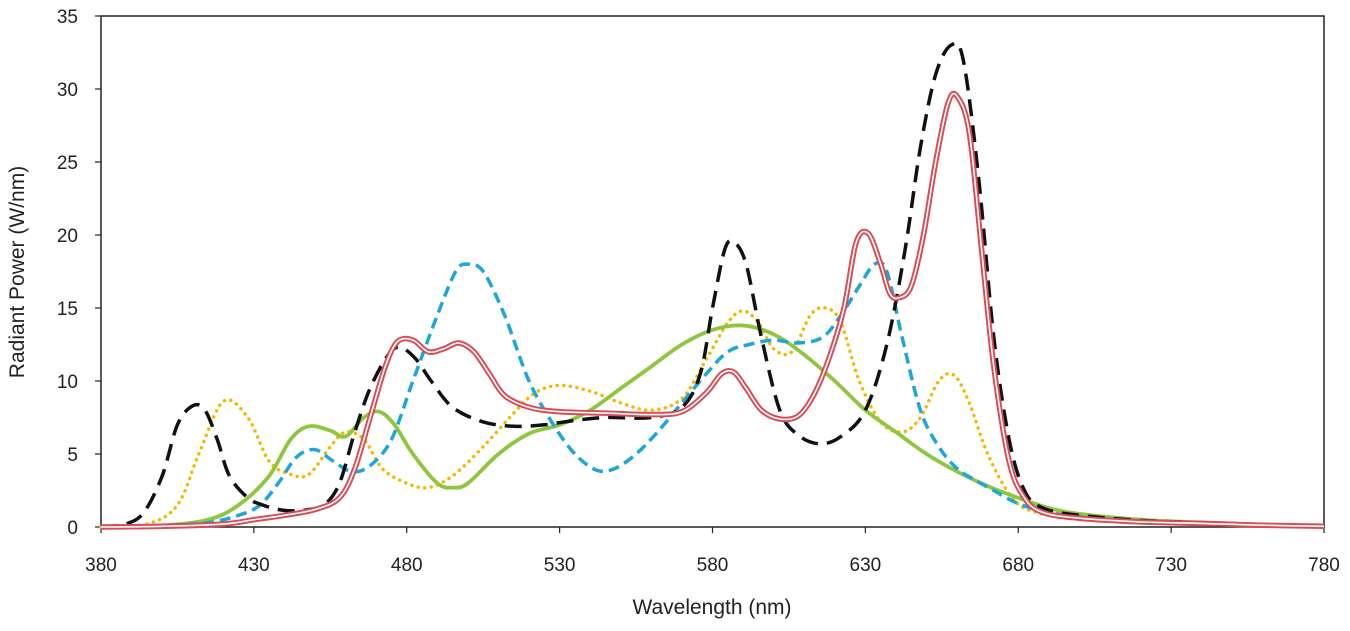 The height and width of the screenshot is (631, 1350). Describe the element at coordinates (67, 90) in the screenshot. I see `y-tick-label: 30` at that location.